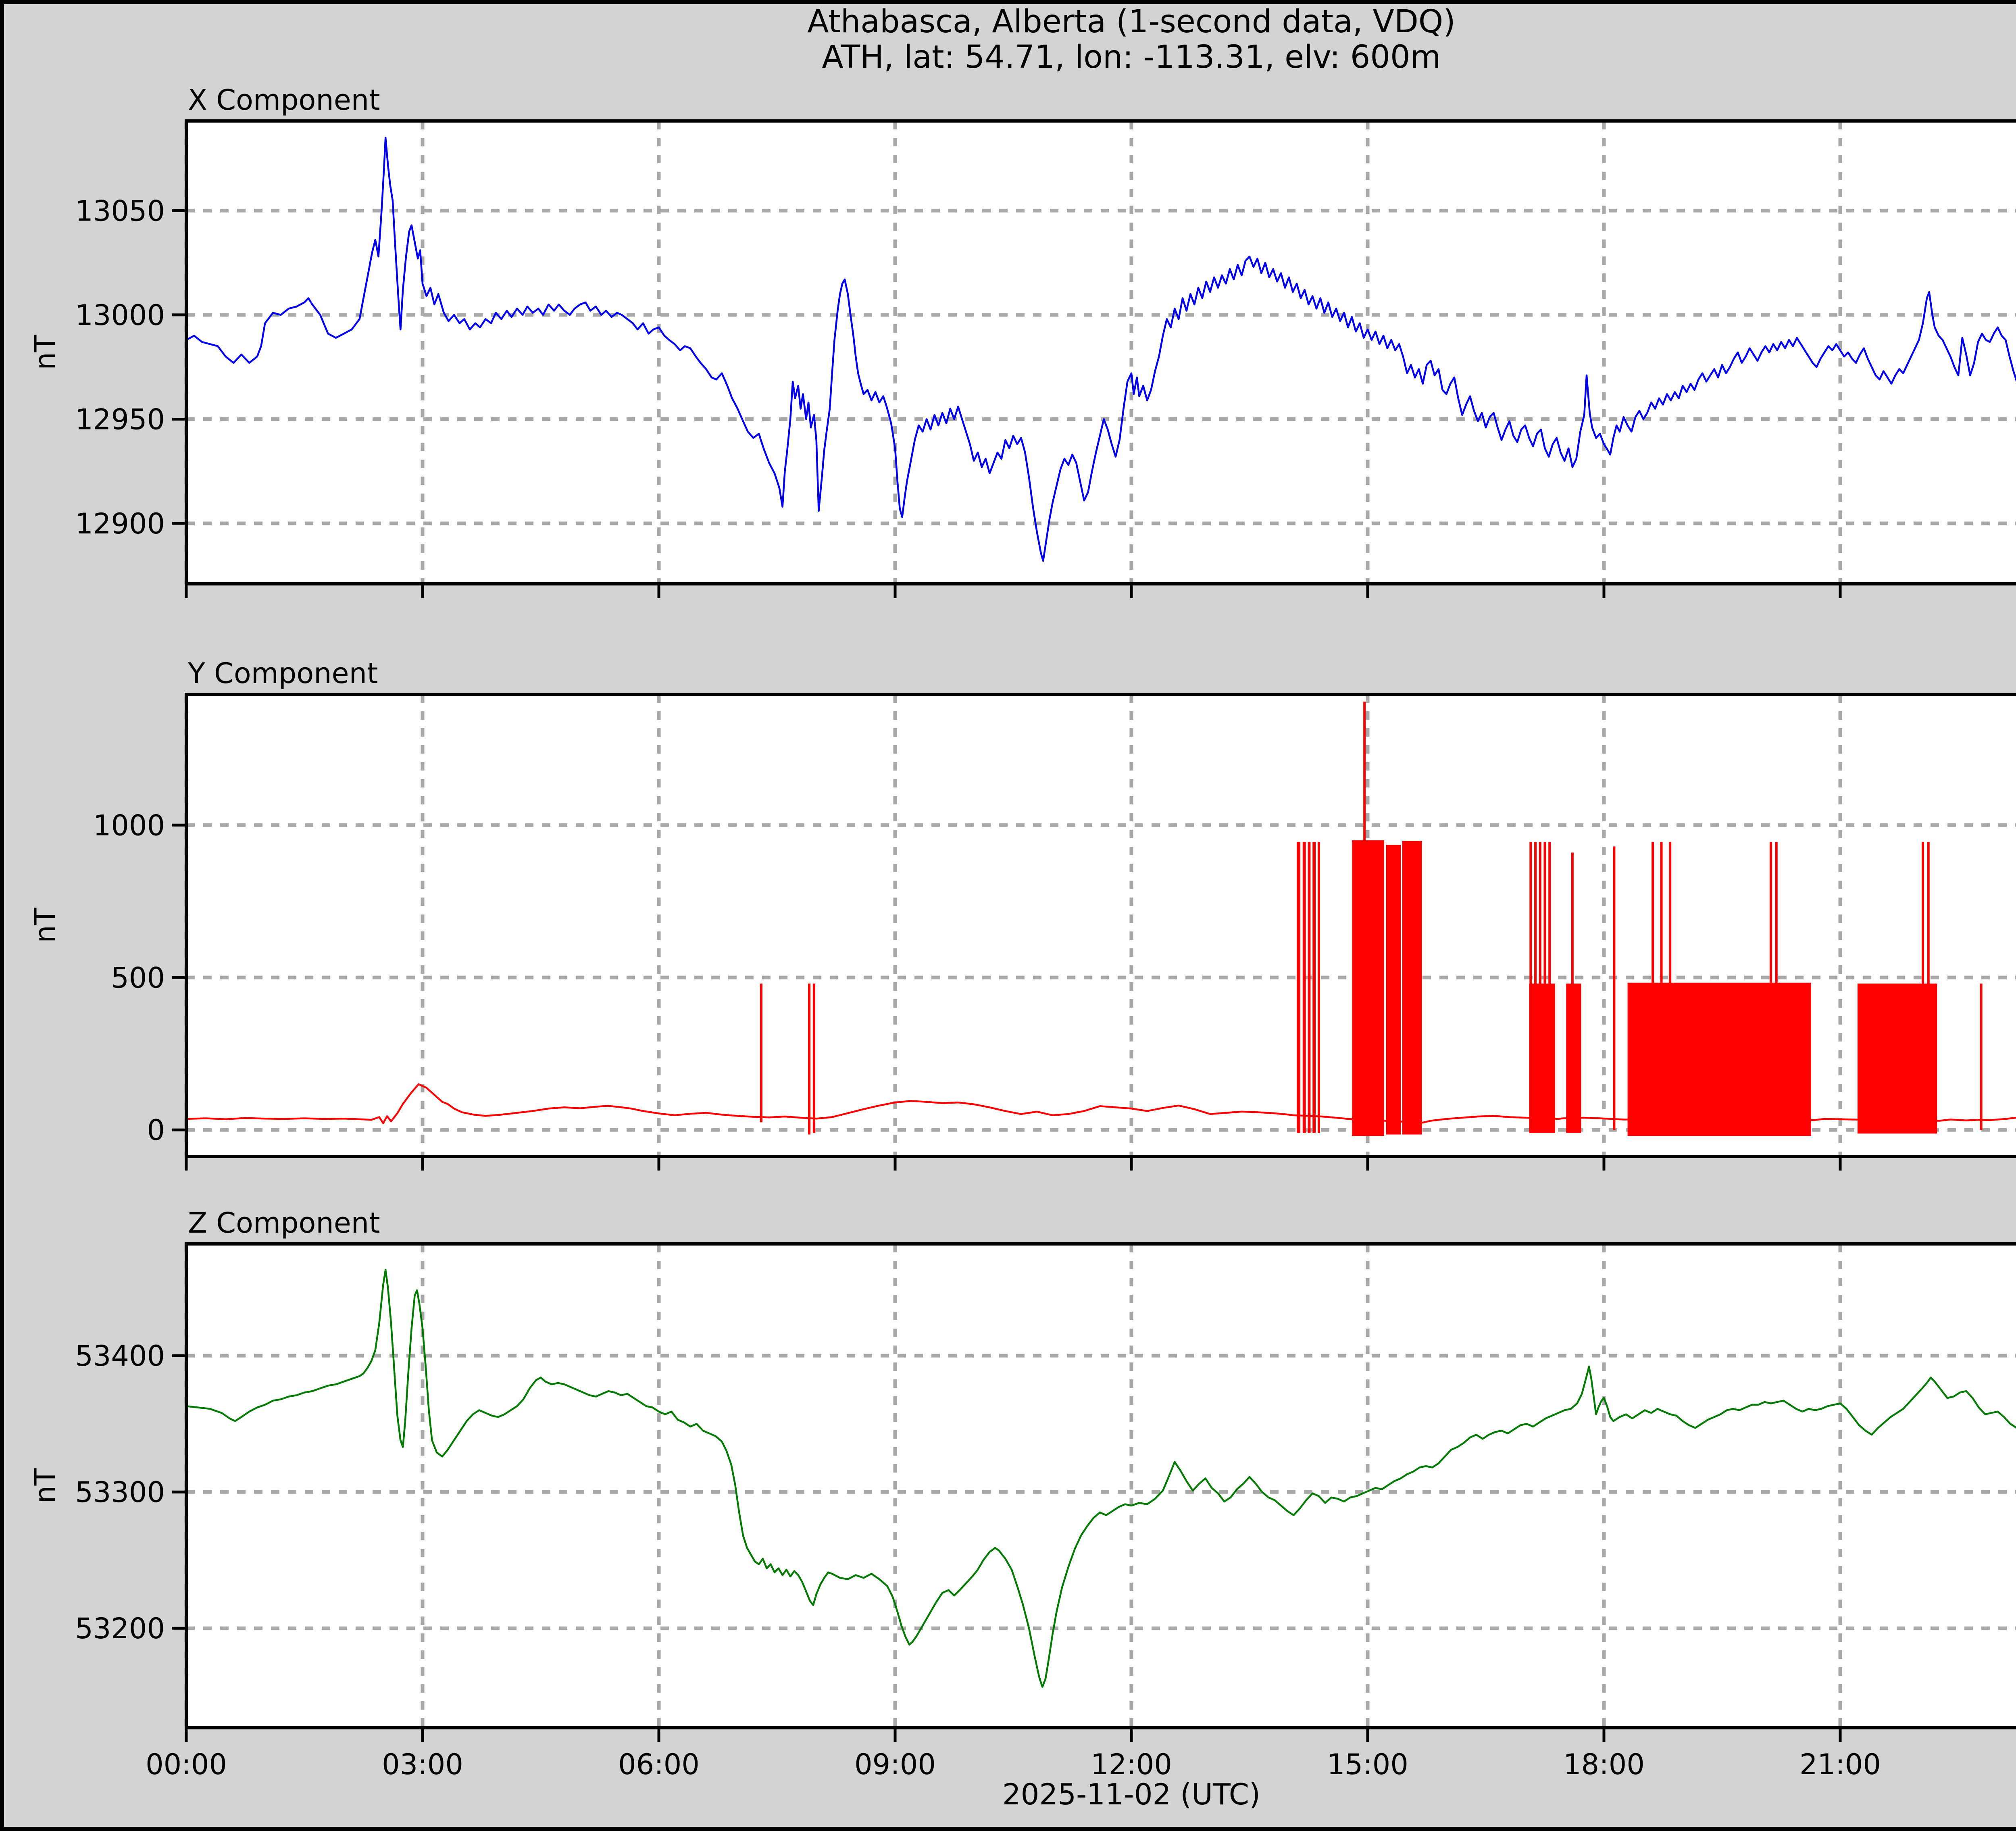 This screenshot has height=1831, width=2016. What do you see at coordinates (284, 1222) in the screenshot?
I see `panel-title-z-component: Z Component` at bounding box center [284, 1222].